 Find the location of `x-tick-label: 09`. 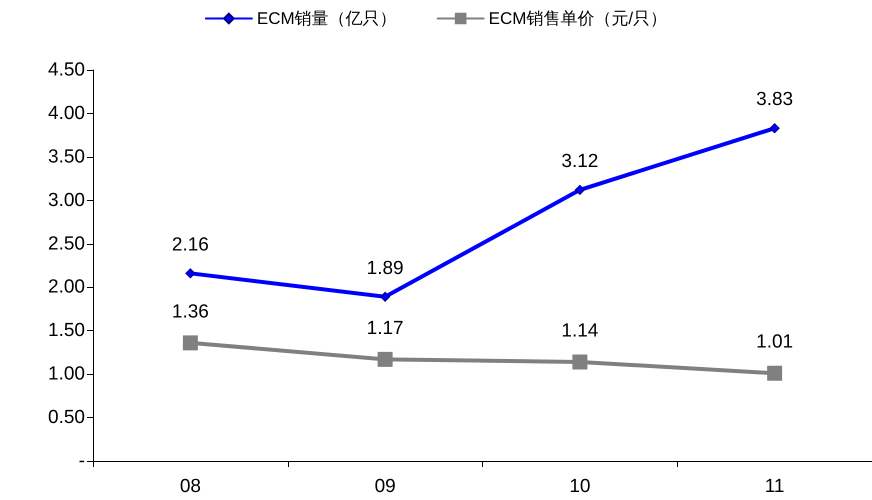

x-tick-label: 09 is located at coordinates (385, 486).